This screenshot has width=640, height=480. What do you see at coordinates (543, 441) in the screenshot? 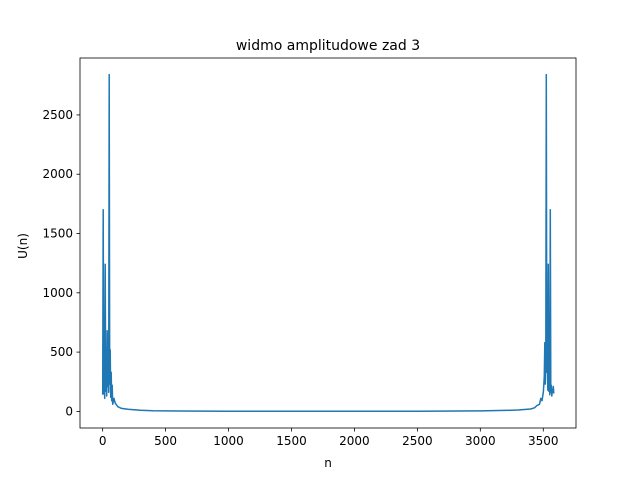
I see `x-tick-label: 3500` at bounding box center [543, 441].